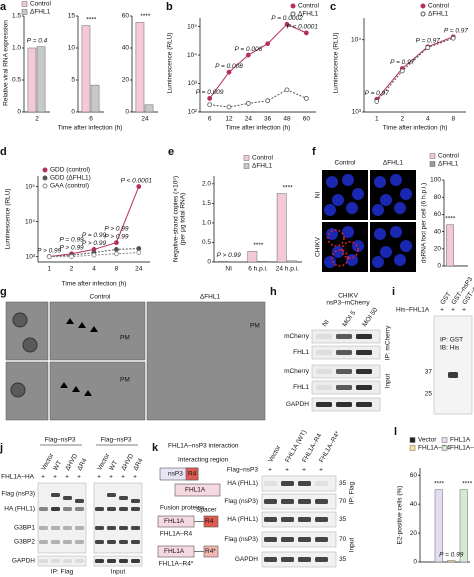 Image resolution: width=474 pixels, height=577 pixels. What do you see at coordinates (192, 55) in the screenshot?
I see `y-tick-label: 10⁴` at bounding box center [192, 55].